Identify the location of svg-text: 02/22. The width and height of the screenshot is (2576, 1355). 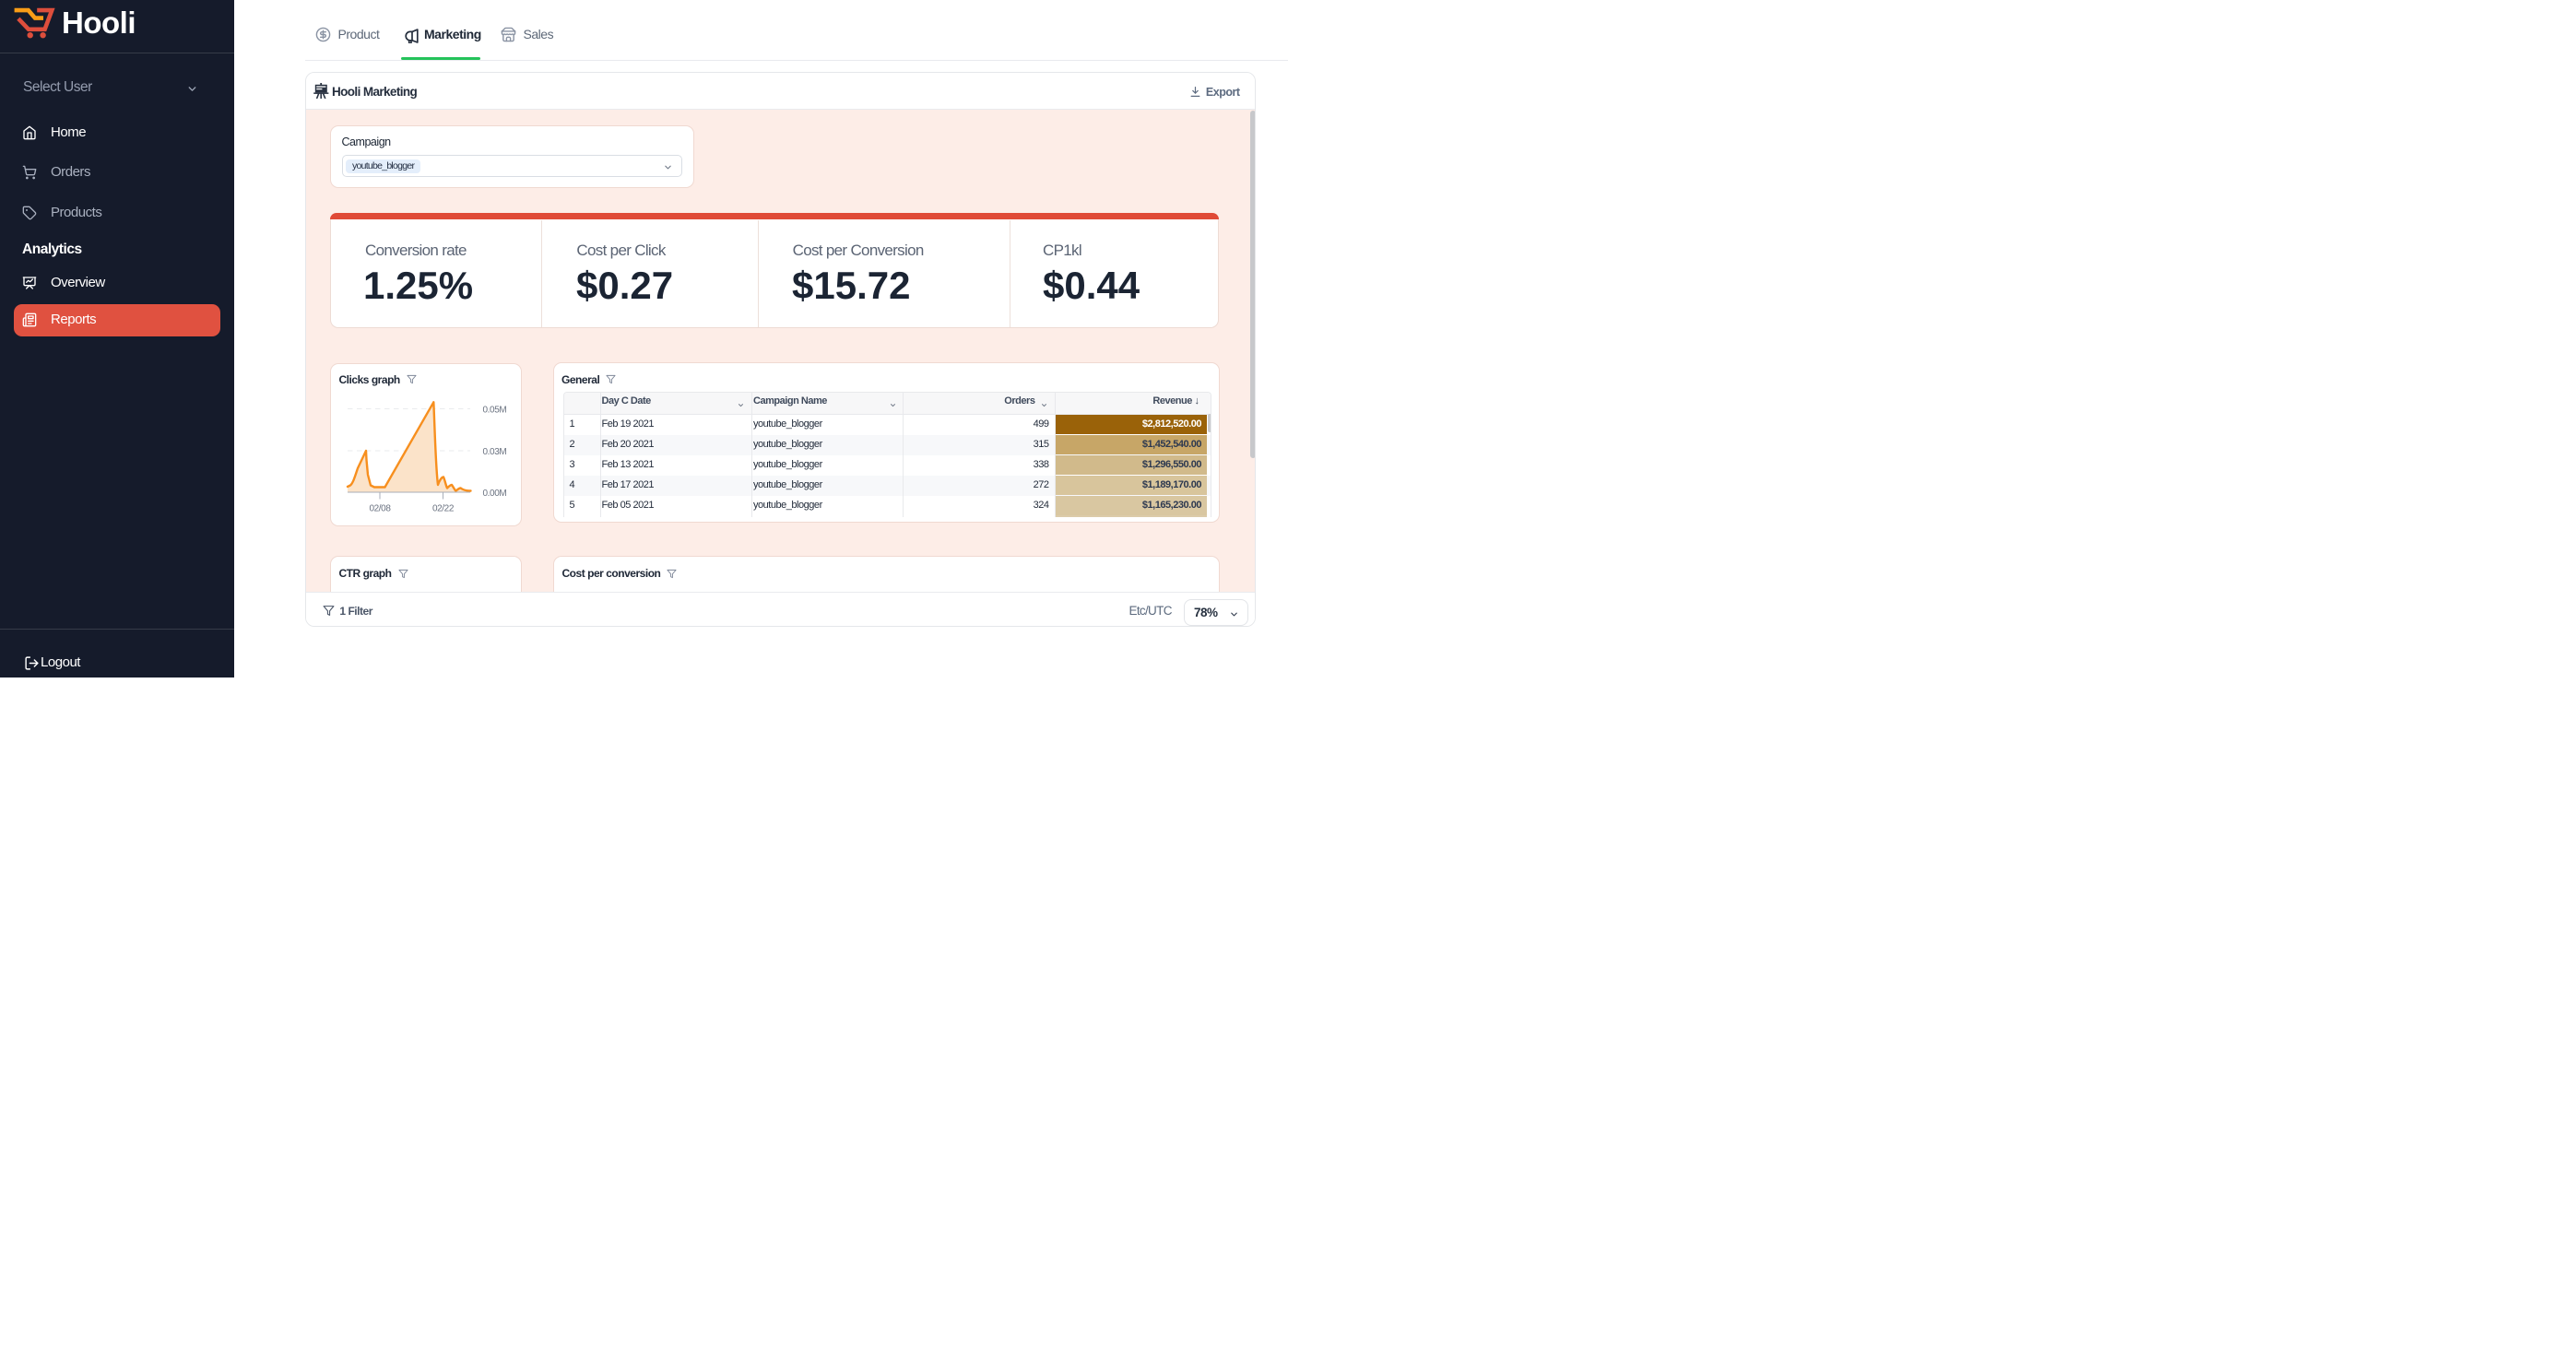
(443, 509).